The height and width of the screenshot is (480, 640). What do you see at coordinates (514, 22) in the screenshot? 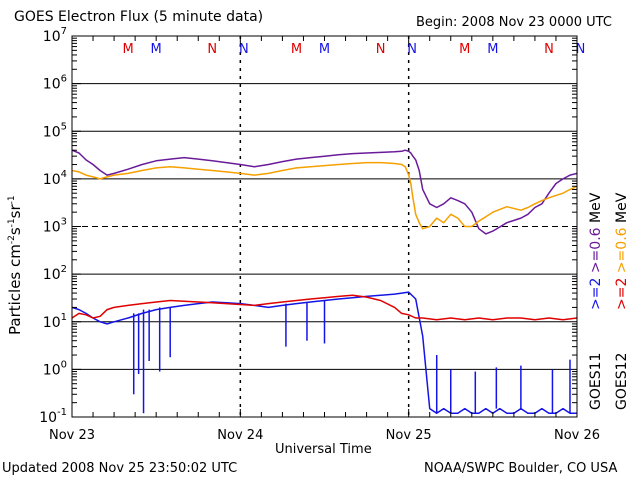
I see `begin-time-label: Begin: 2008 Nov 23 0000 UTC` at bounding box center [514, 22].